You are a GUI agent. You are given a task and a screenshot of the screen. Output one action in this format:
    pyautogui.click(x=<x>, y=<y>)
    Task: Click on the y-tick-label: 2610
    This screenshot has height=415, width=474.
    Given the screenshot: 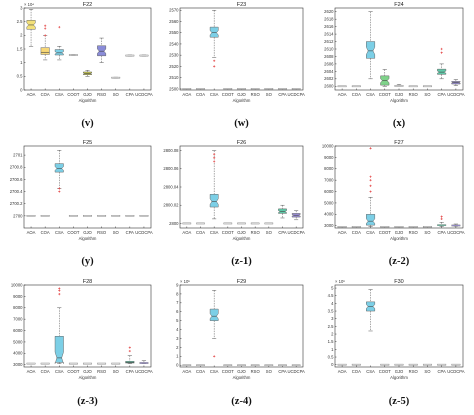 What is the action you would take?
    pyautogui.click(x=329, y=48)
    